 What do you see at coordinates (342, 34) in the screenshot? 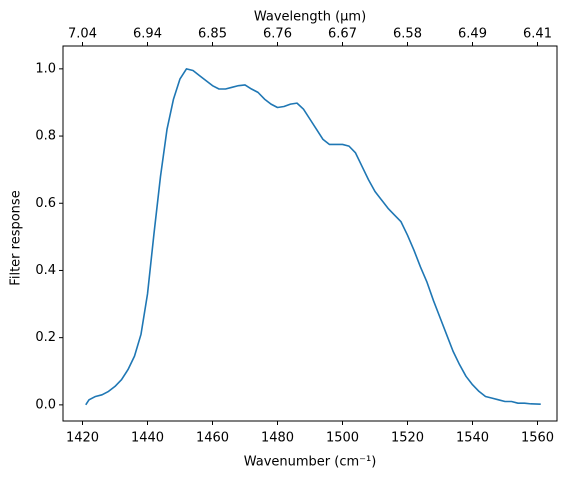
I see `x2-tick-label: 6.67` at bounding box center [342, 34].